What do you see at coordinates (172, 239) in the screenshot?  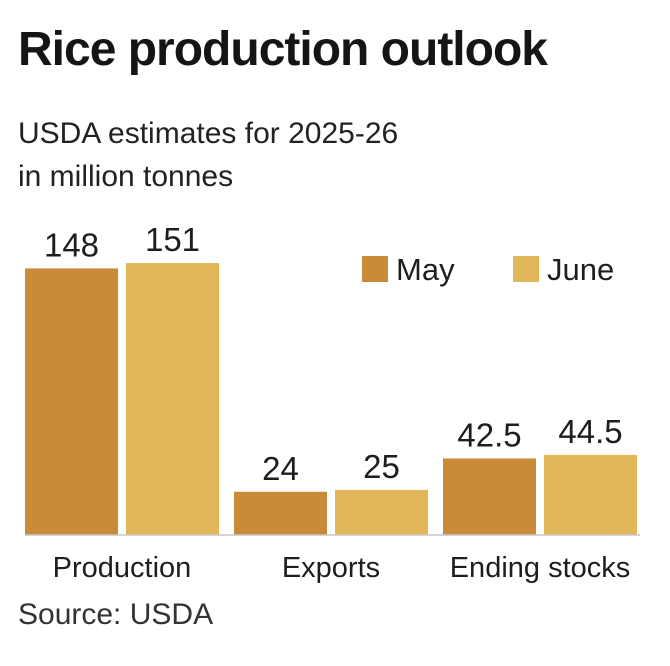 I see `data-label: 151` at bounding box center [172, 239].